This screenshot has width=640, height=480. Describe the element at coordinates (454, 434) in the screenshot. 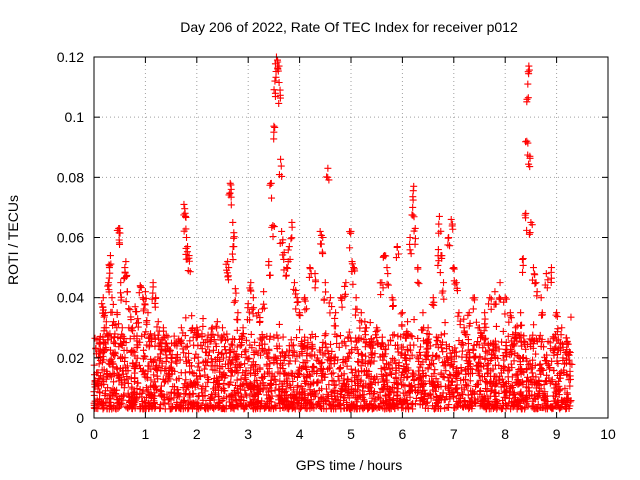

I see `x-tick-label: 7` at that location.